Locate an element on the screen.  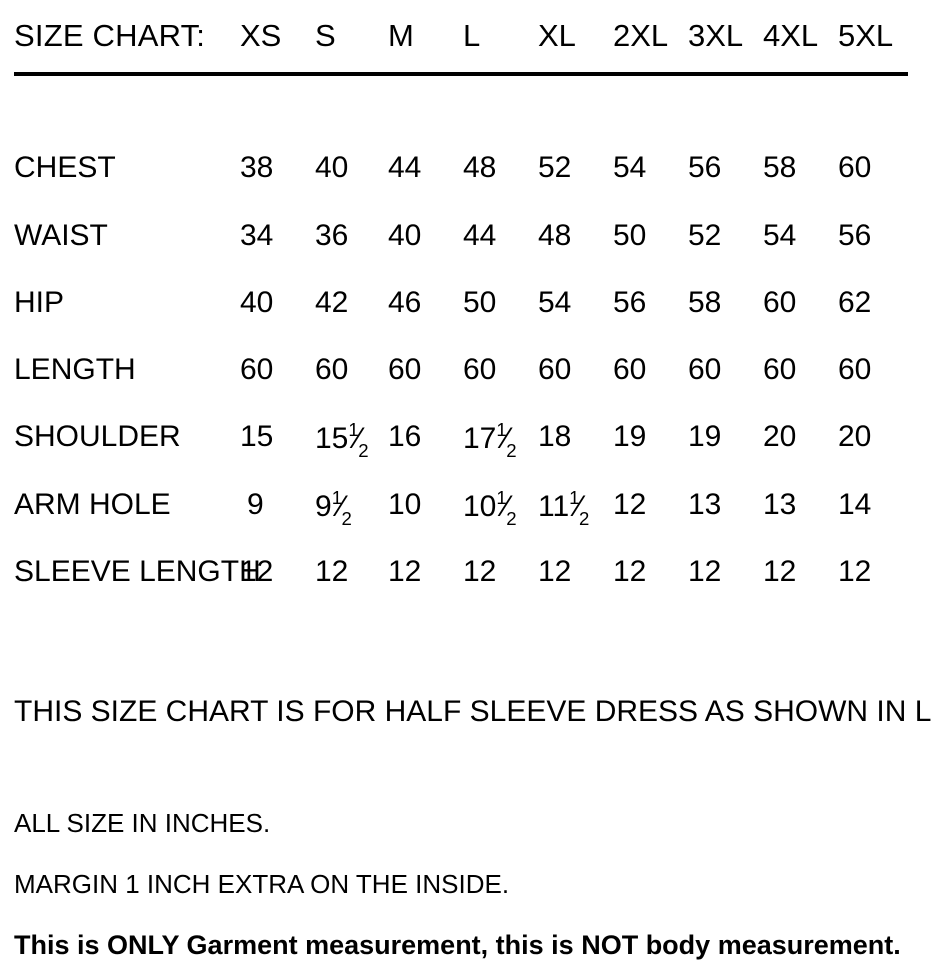
cell-arm-hole-2xl: 12 is located at coordinates (629, 505).